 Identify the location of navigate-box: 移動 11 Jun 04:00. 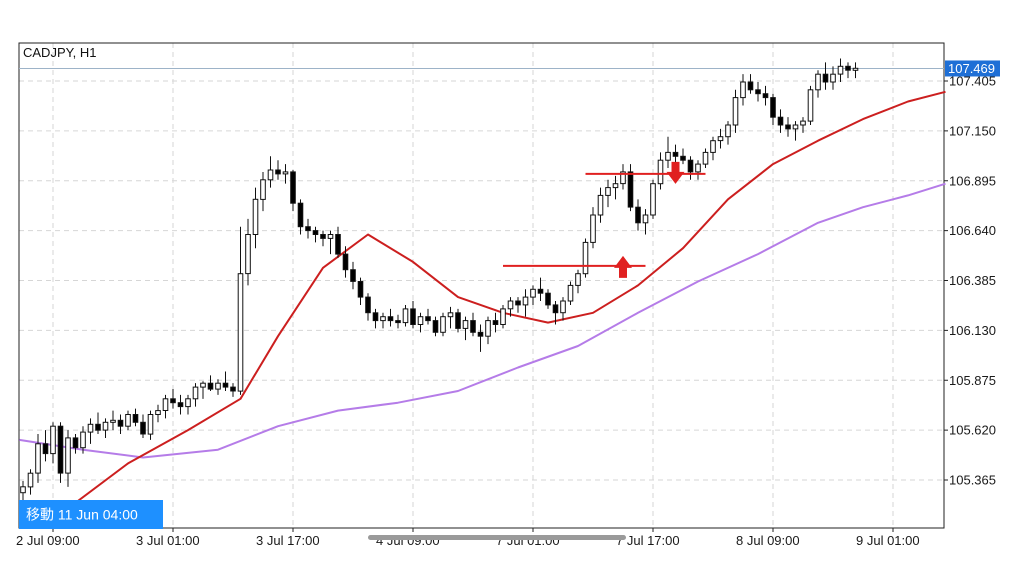
(91, 514).